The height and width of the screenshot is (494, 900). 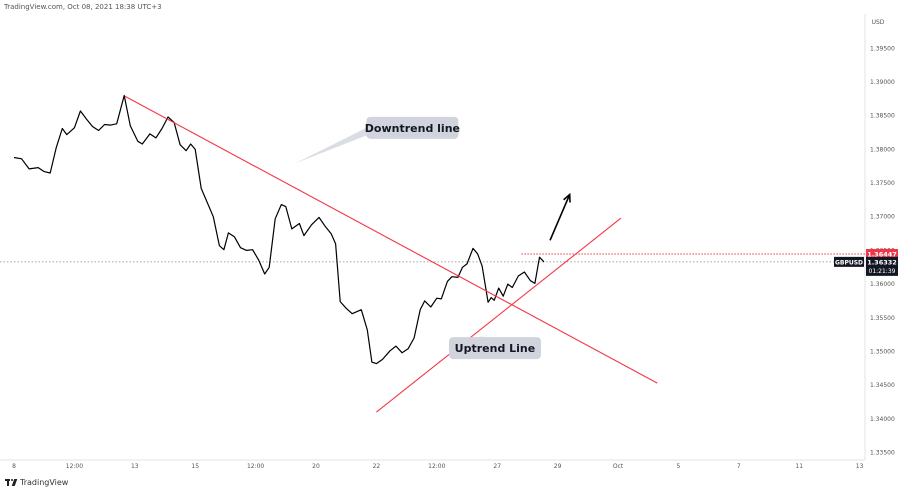 I want to click on uptrend-line, so click(x=499, y=315).